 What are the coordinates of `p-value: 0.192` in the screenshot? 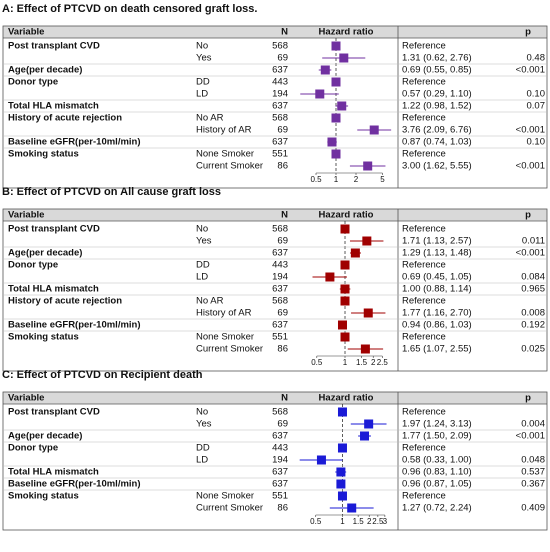 It's located at (533, 325).